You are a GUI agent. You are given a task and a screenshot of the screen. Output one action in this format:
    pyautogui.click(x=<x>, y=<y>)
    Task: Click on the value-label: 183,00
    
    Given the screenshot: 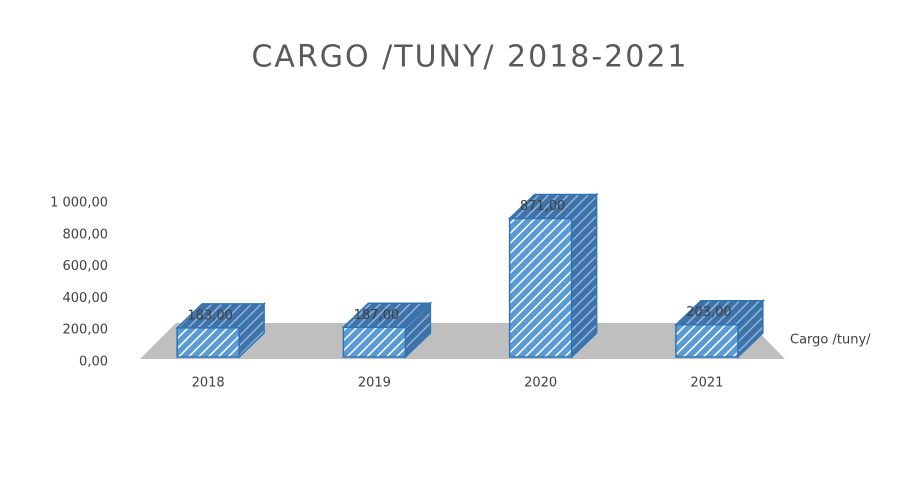 What is the action you would take?
    pyautogui.click(x=210, y=315)
    